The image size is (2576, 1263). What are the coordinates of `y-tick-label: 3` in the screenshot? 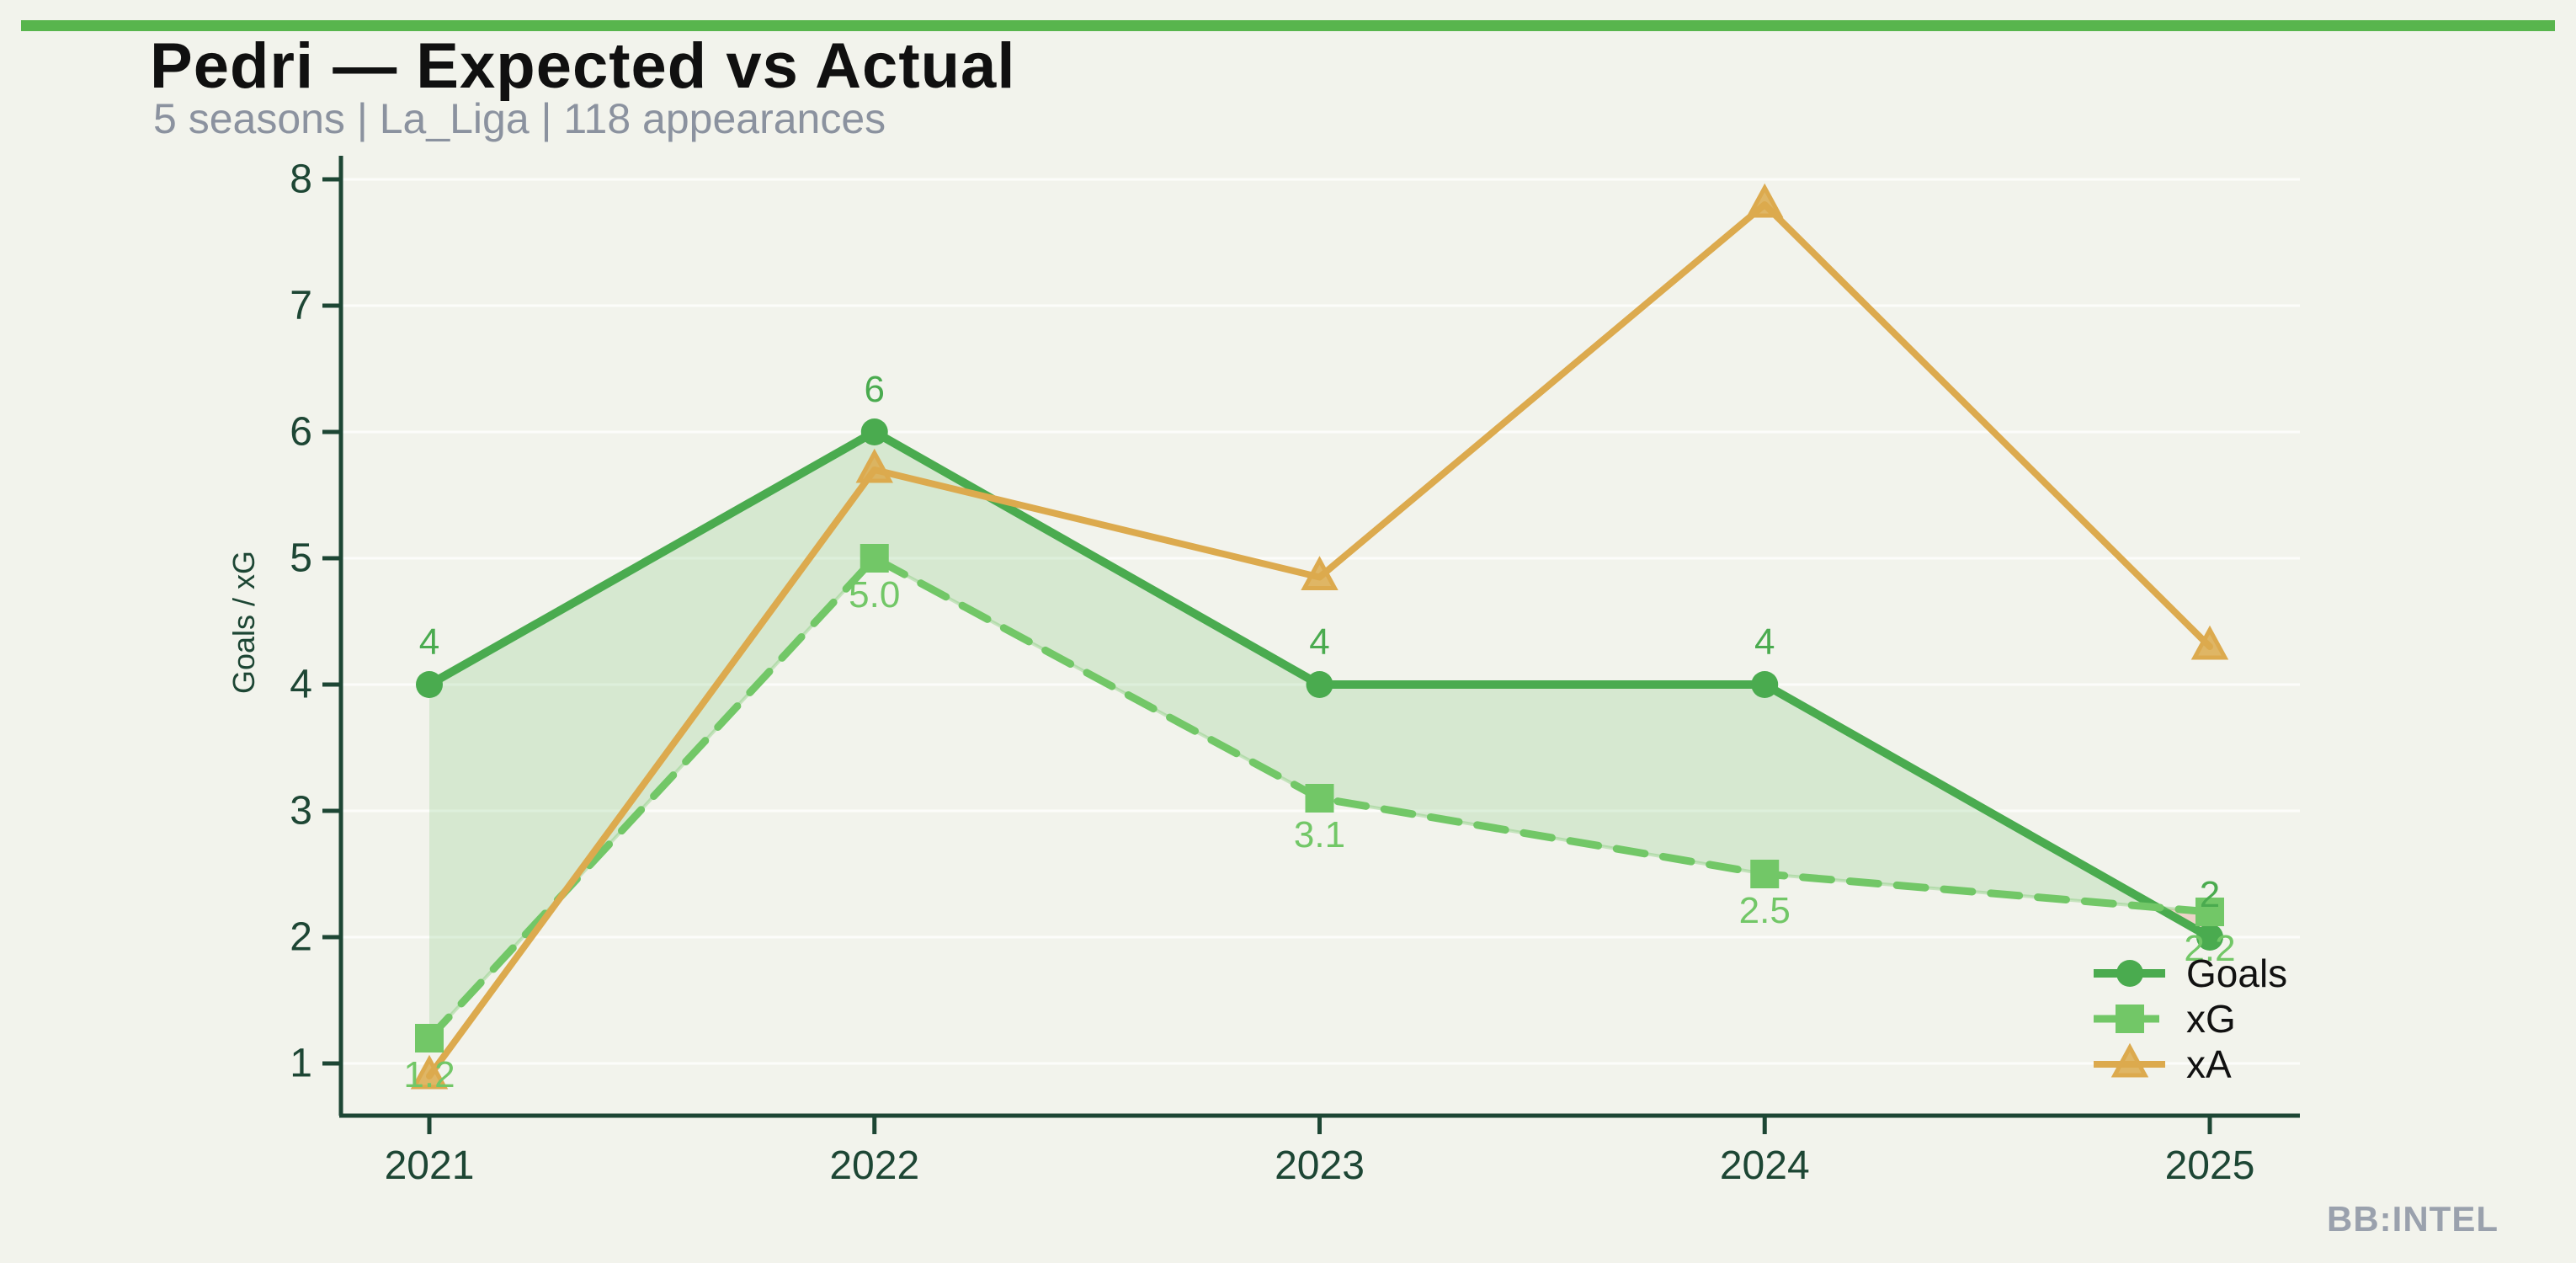 It's located at (301, 811).